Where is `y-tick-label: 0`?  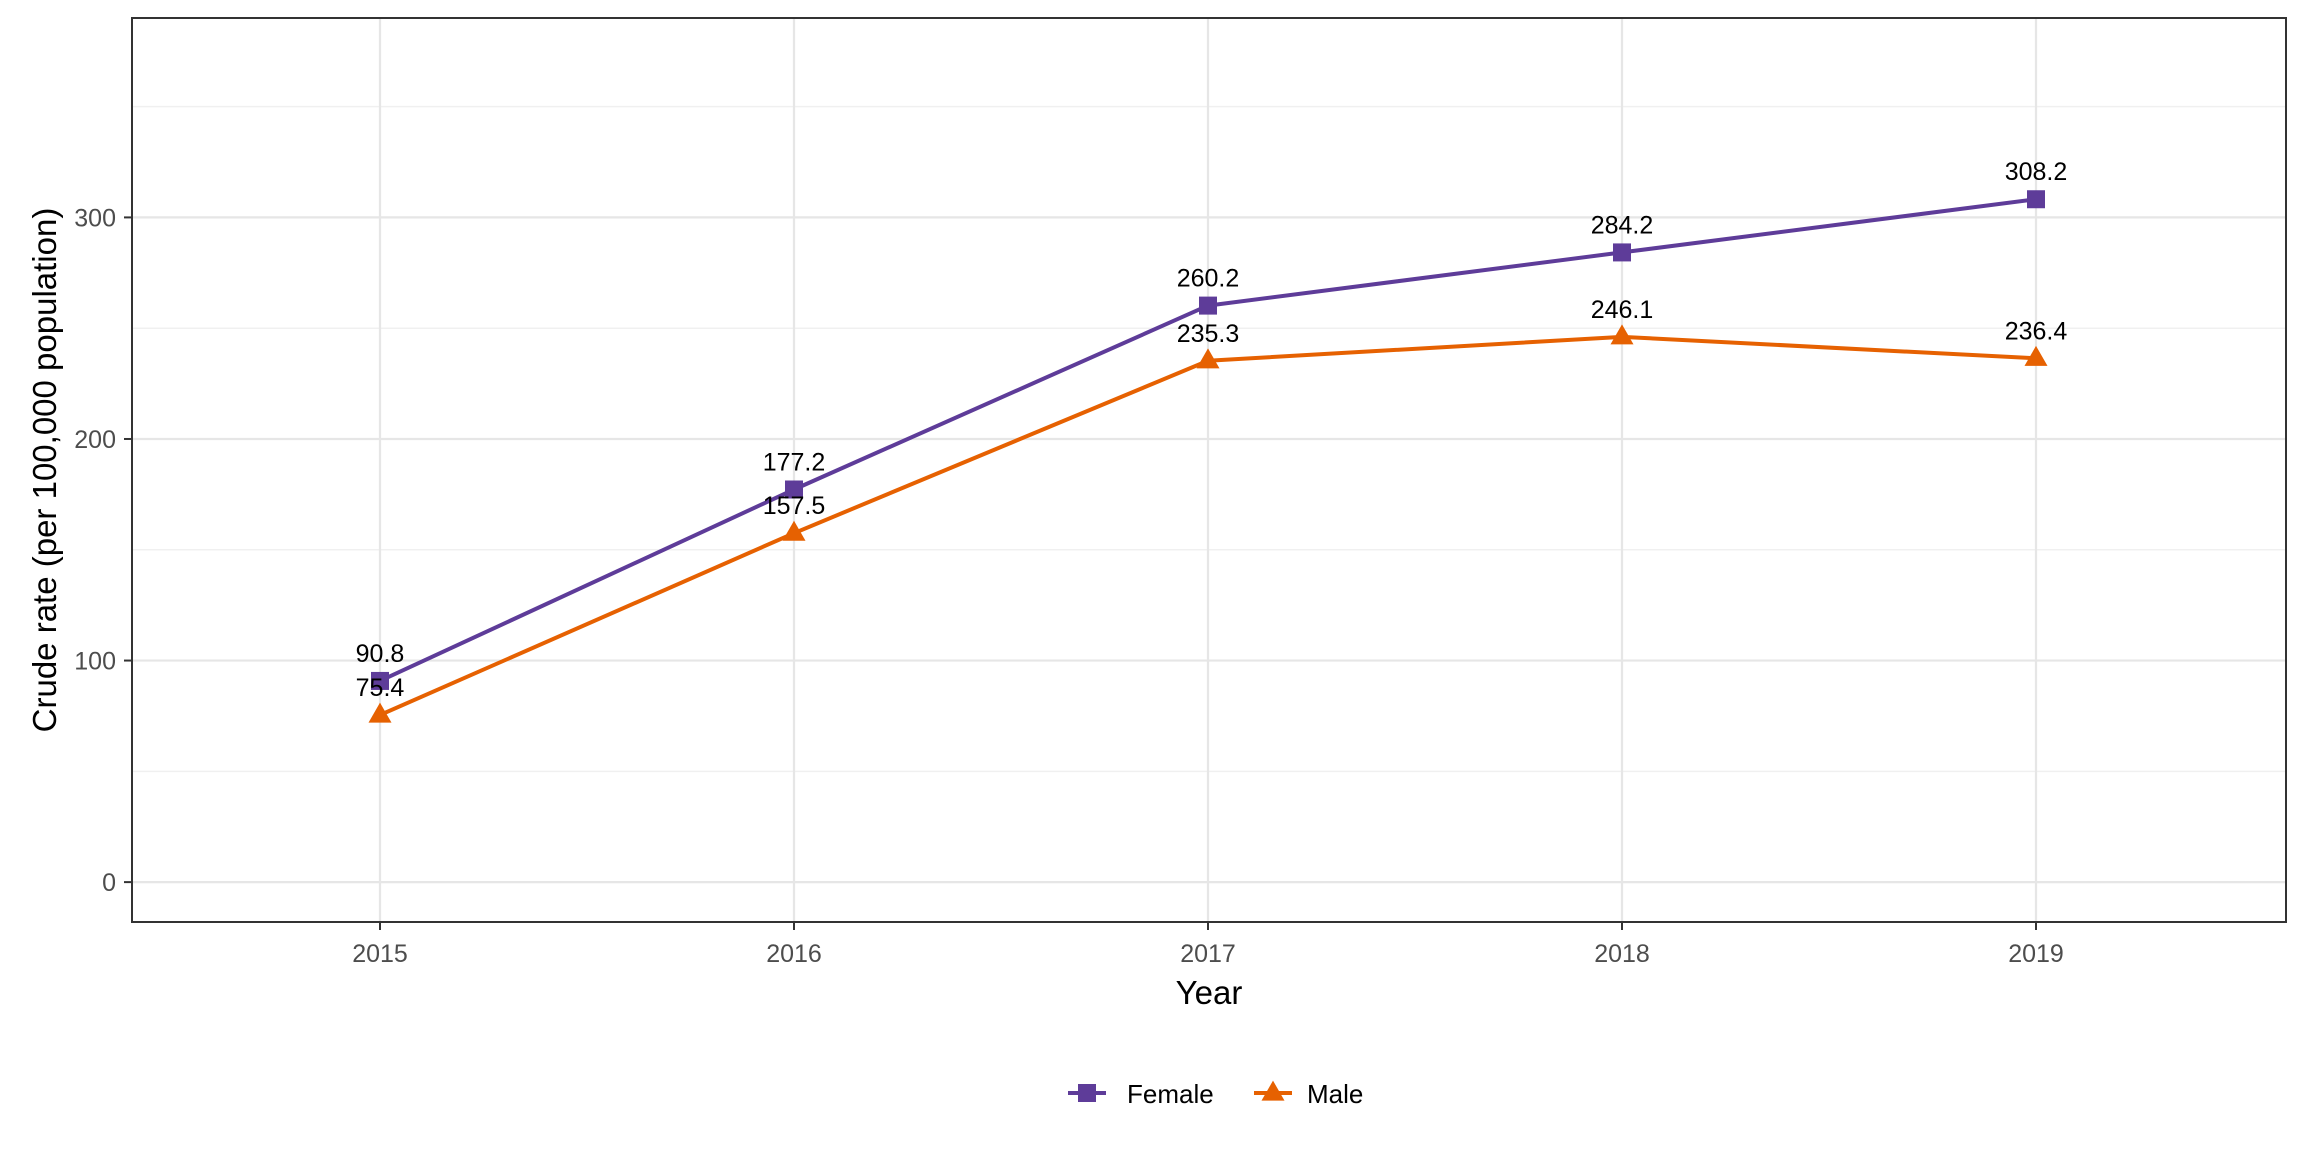 y-tick-label: 0 is located at coordinates (109, 883).